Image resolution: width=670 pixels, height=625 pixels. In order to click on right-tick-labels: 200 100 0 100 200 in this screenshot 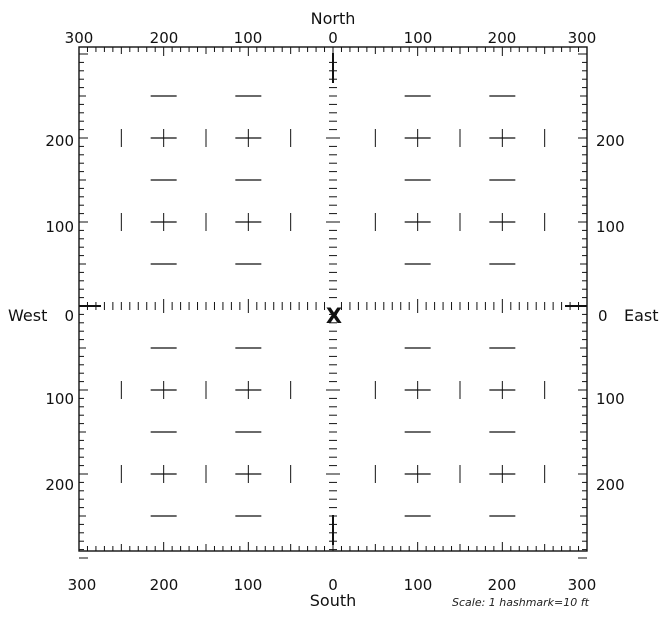, I will do `click(610, 313)`.